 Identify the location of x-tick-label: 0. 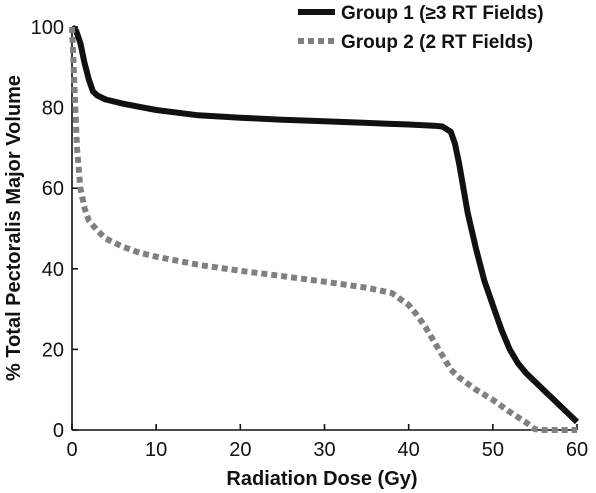
(71, 450).